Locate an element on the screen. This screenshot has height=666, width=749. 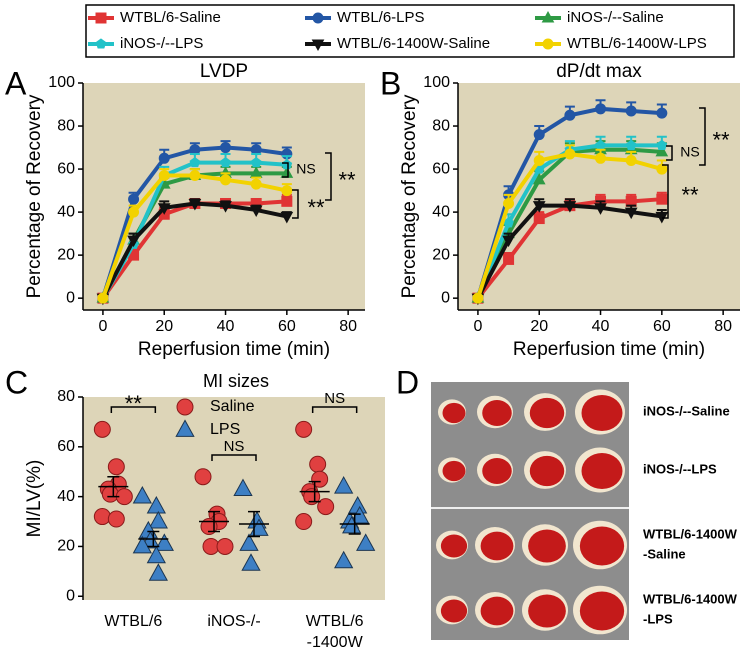
x-tick-label: 20 is located at coordinates (539, 326).